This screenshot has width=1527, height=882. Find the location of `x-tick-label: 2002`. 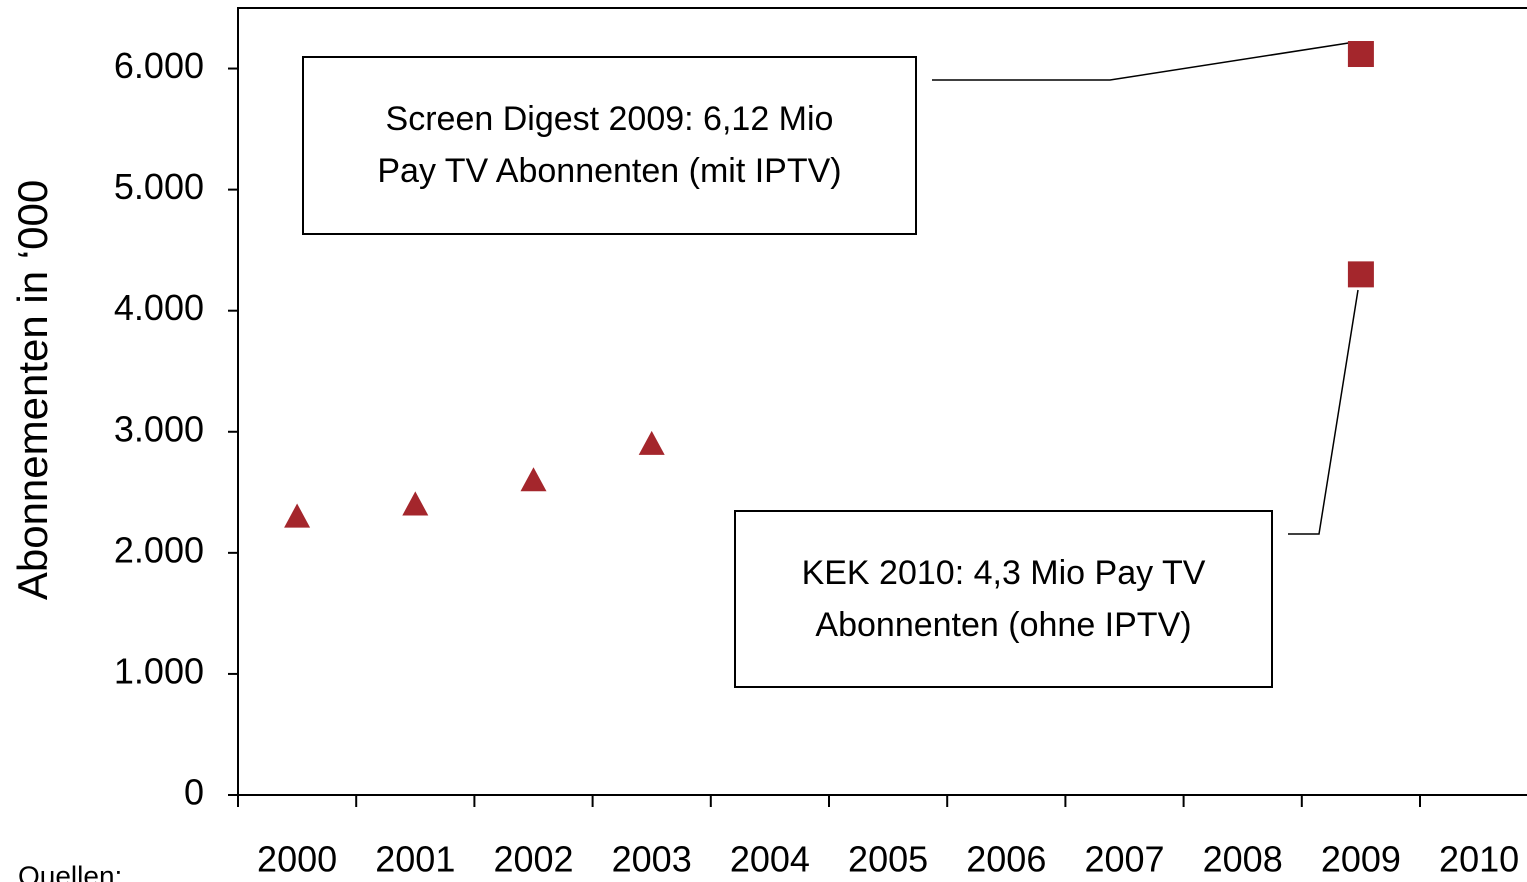

x-tick-label: 2002 is located at coordinates (533, 859).